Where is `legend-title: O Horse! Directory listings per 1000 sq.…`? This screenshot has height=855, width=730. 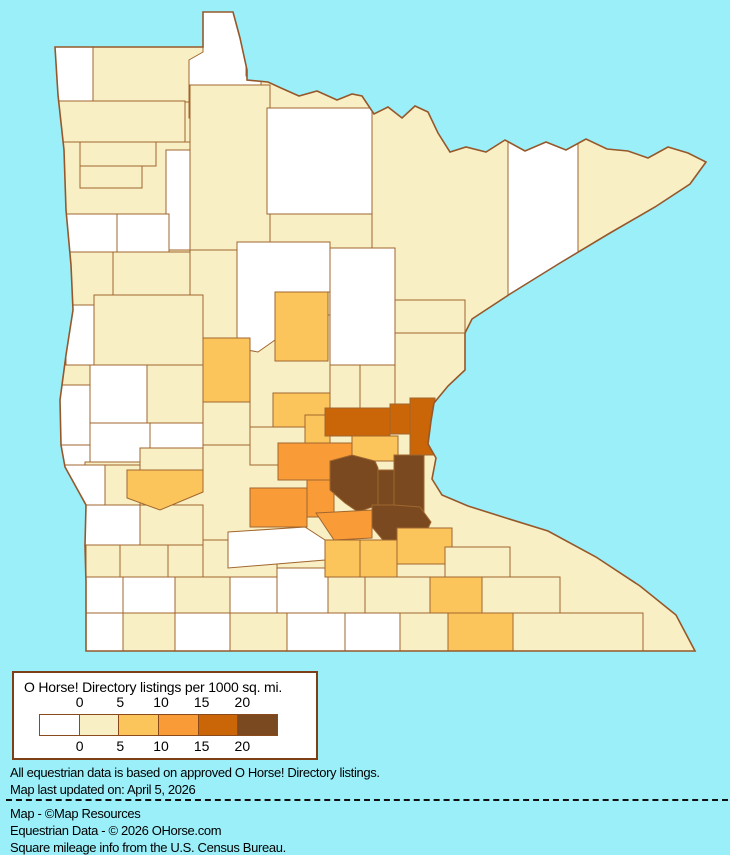
legend-title: O Horse! Directory listings per 1000 sq.… is located at coordinates (153, 687).